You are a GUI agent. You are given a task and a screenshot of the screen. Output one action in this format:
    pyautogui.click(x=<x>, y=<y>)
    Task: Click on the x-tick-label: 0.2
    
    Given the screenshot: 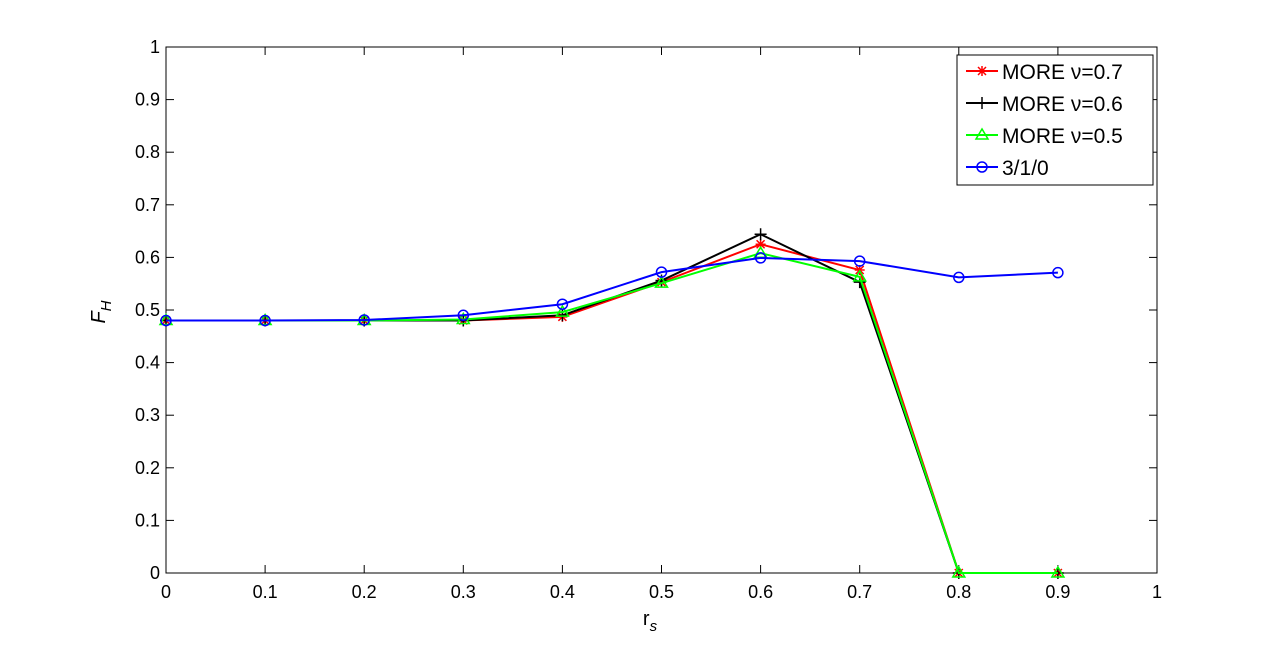 What is the action you would take?
    pyautogui.click(x=364, y=592)
    